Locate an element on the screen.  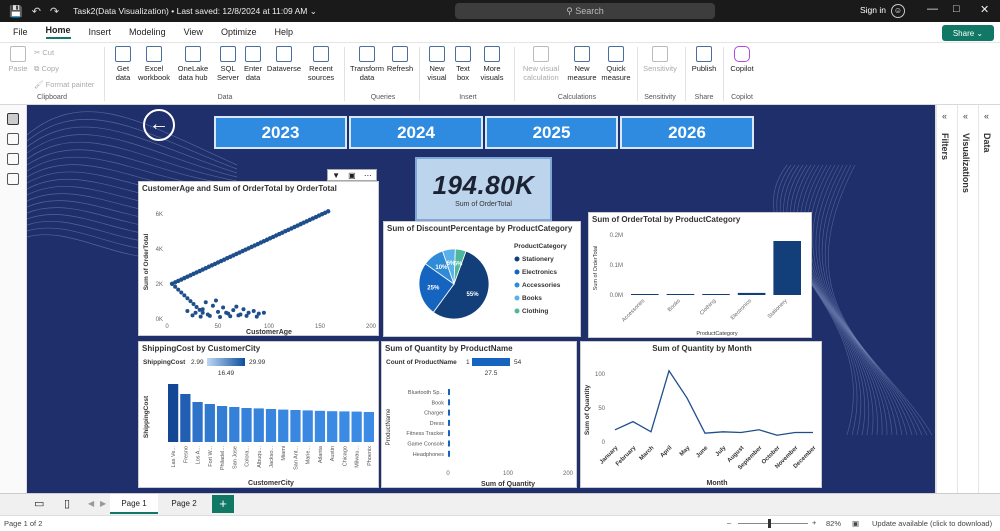
menu-modeling: Modeling is located at coordinates (147, 32).